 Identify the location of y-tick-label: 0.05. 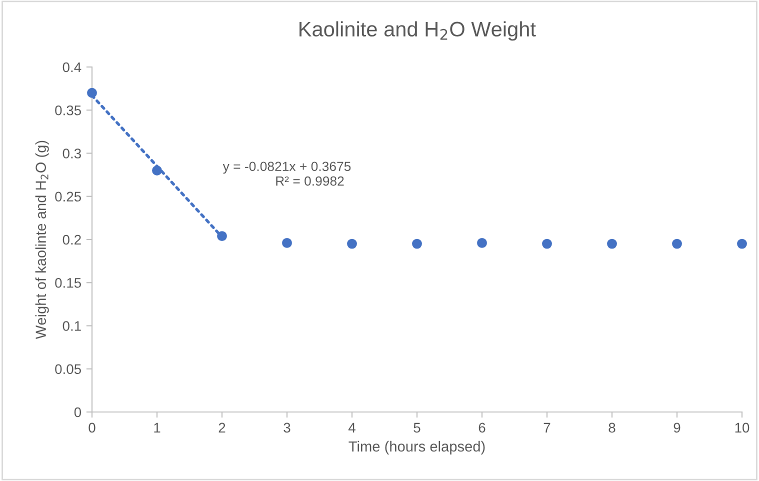
(68, 369).